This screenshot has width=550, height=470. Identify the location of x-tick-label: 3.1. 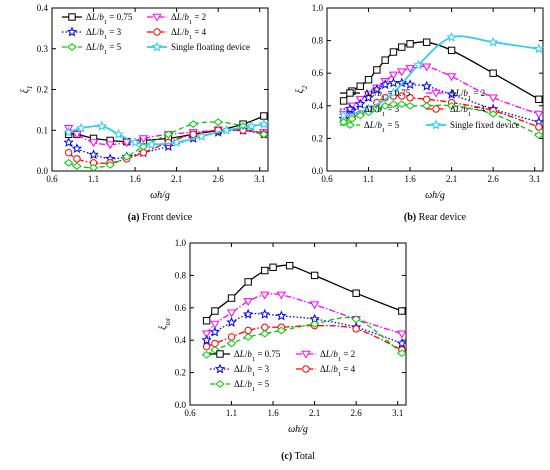
(259, 179).